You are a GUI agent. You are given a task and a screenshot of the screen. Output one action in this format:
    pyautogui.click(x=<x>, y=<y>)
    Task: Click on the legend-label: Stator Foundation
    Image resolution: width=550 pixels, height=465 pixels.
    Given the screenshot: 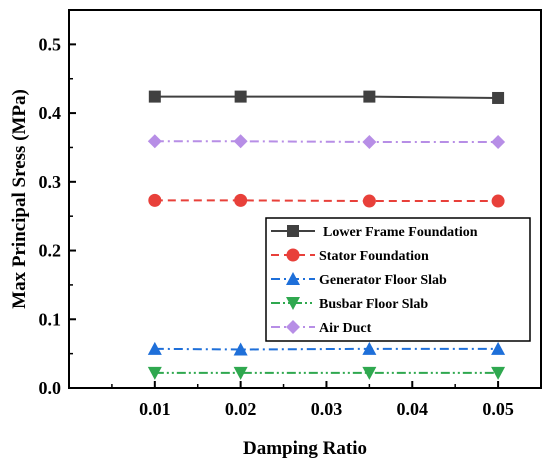 What is the action you would take?
    pyautogui.click(x=374, y=256)
    